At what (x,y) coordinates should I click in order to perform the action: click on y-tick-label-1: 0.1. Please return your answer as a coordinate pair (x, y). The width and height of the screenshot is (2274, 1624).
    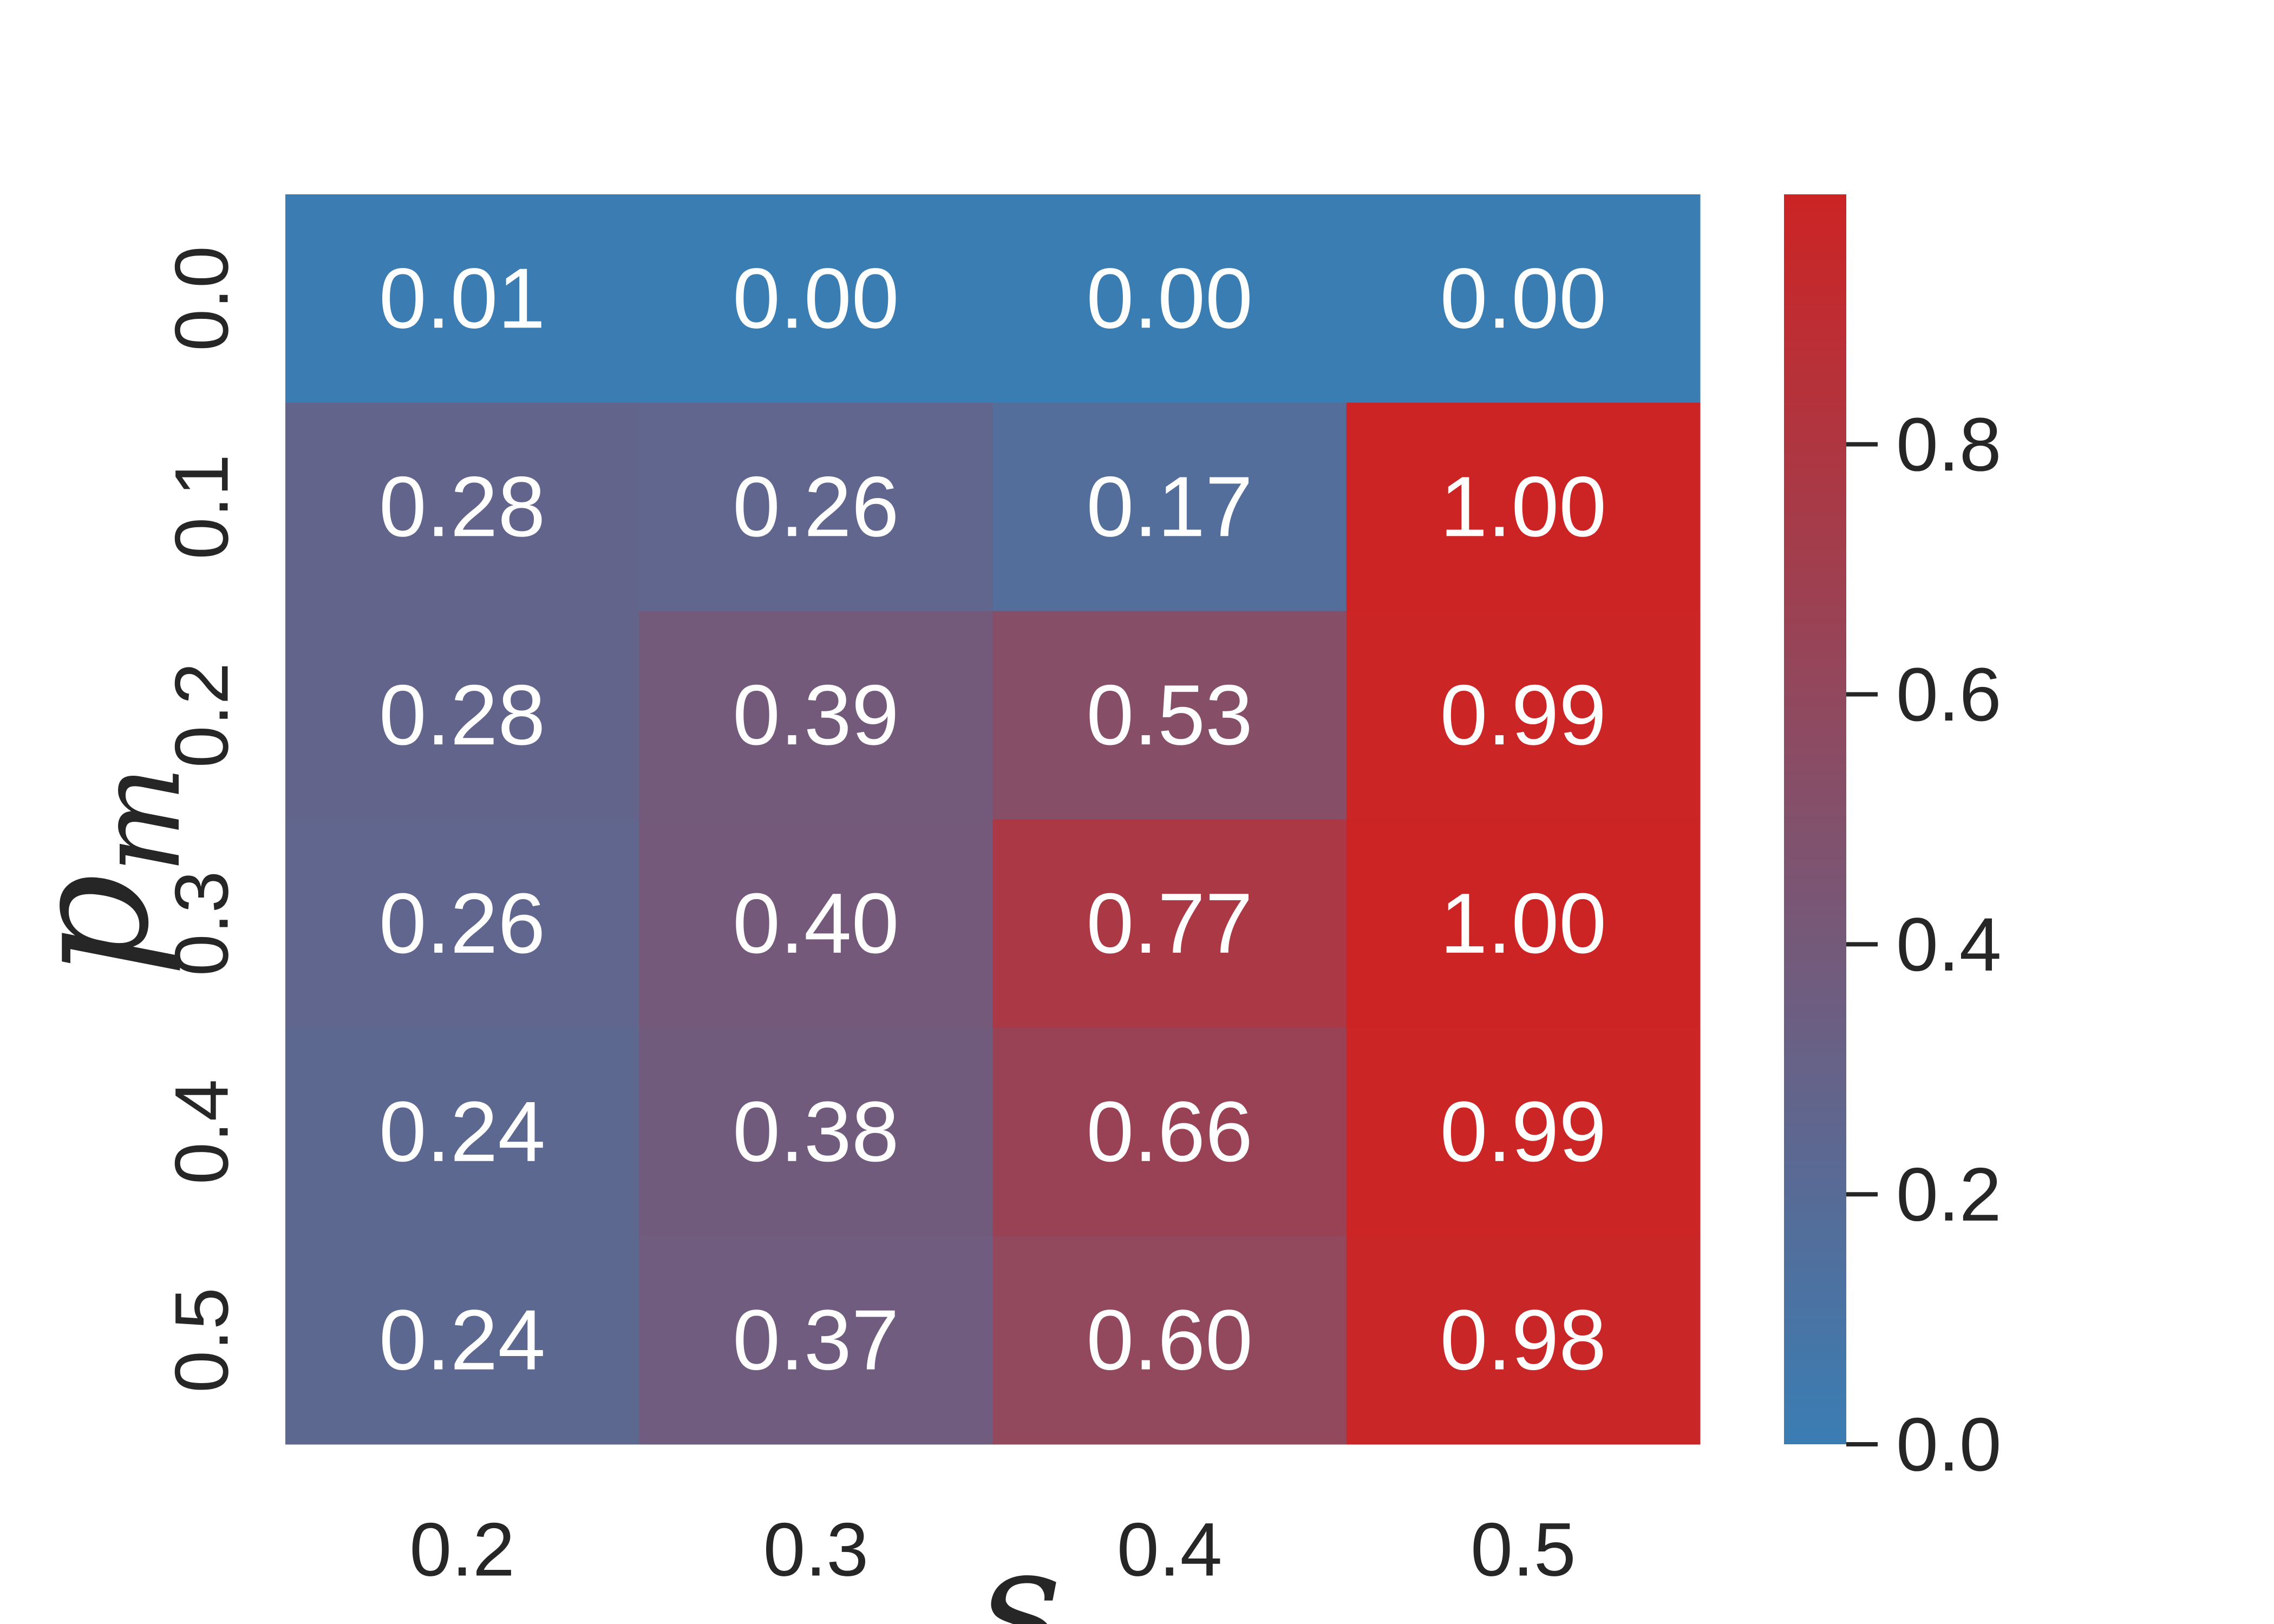
    Looking at the image, I should click on (202, 507).